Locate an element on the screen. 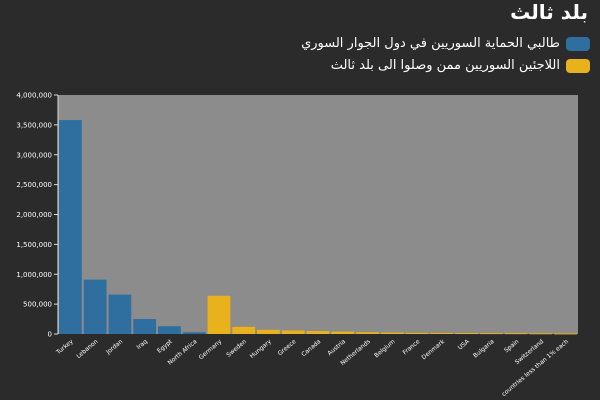 This screenshot has height=400, width=600. bar-germany is located at coordinates (219, 314).